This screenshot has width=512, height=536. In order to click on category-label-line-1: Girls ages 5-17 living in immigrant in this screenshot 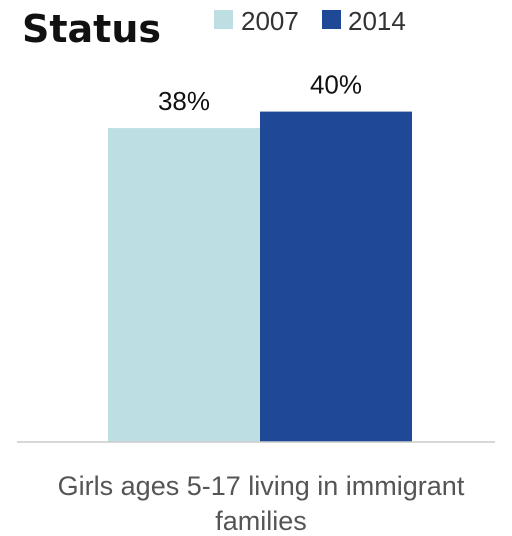, I will do `click(261, 486)`.